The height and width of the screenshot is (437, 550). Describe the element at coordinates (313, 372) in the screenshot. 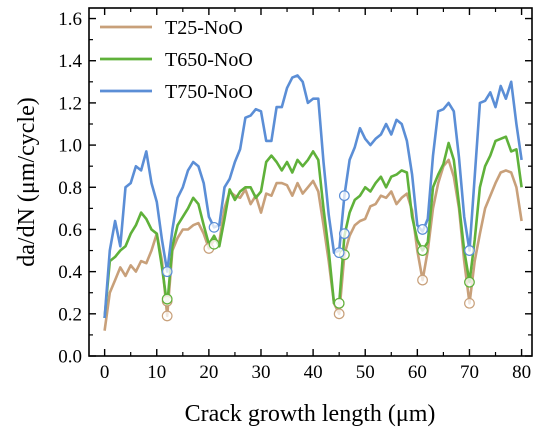

I see `x-tick-label-4: 40` at that location.